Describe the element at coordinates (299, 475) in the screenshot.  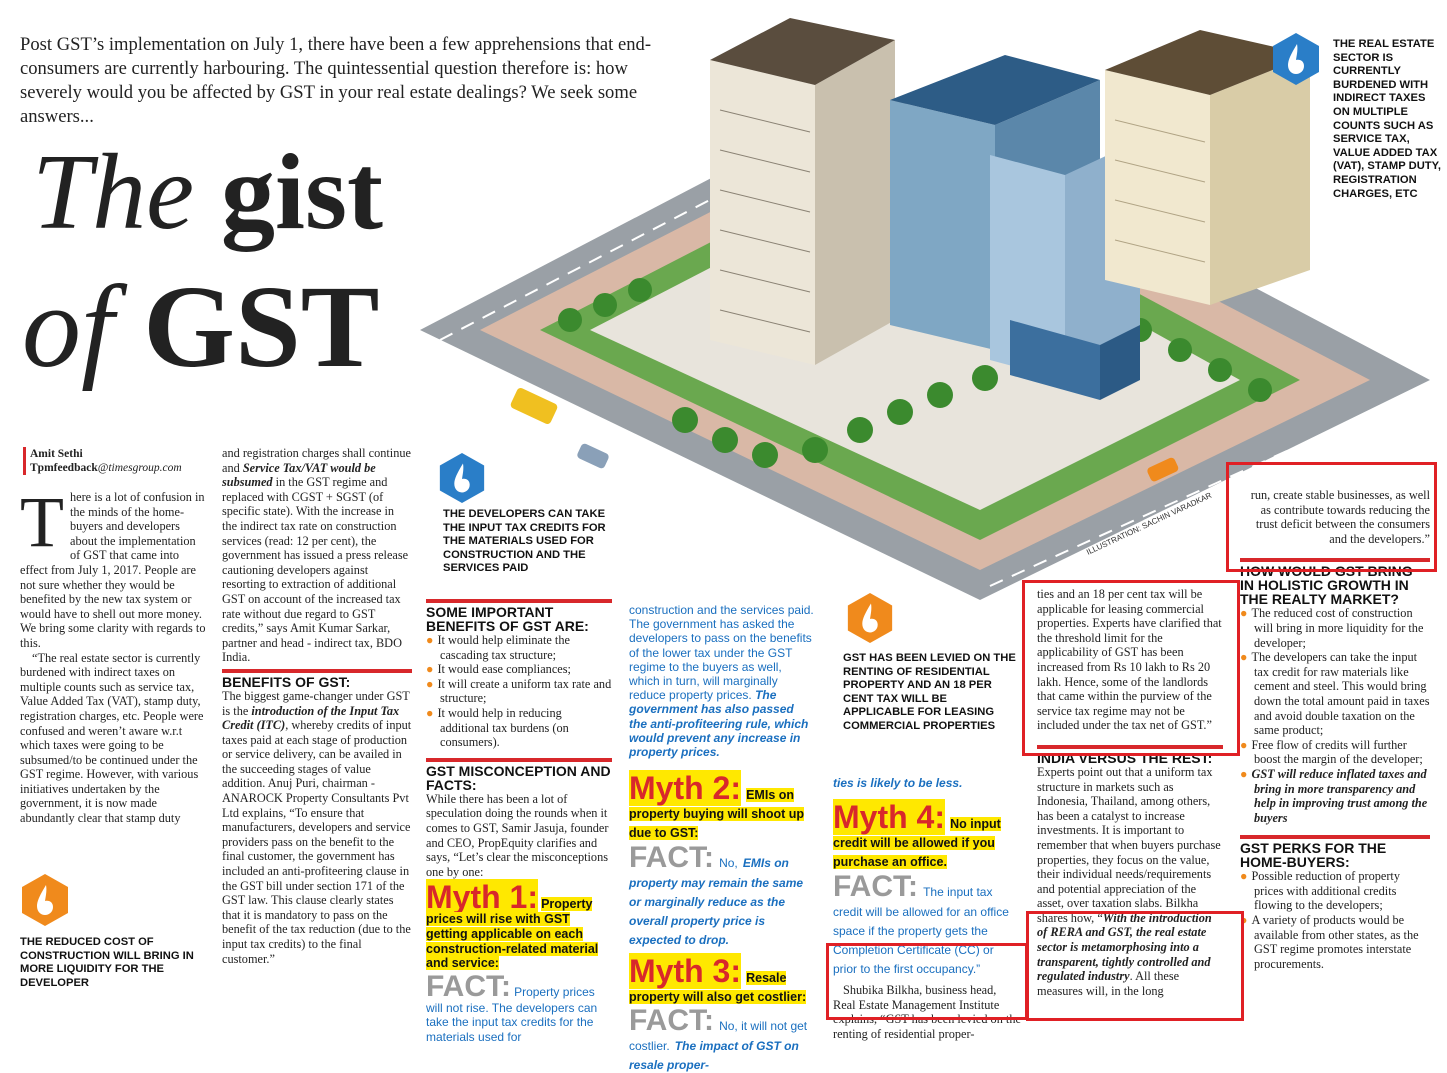
I see `col2-p1b: Service Tax/VAT would be subsumed` at that location.